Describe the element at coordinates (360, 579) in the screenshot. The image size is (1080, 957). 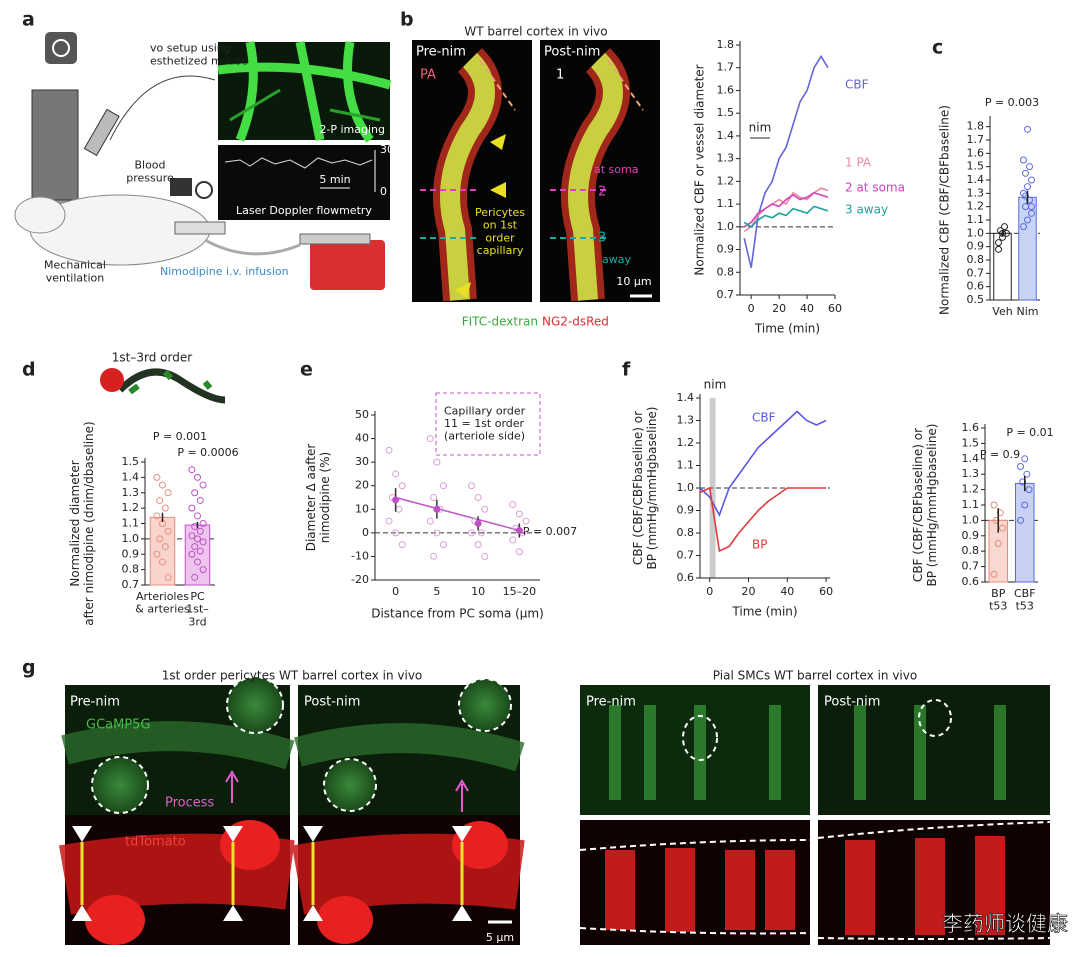
I see `y-tick-label: -20` at that location.